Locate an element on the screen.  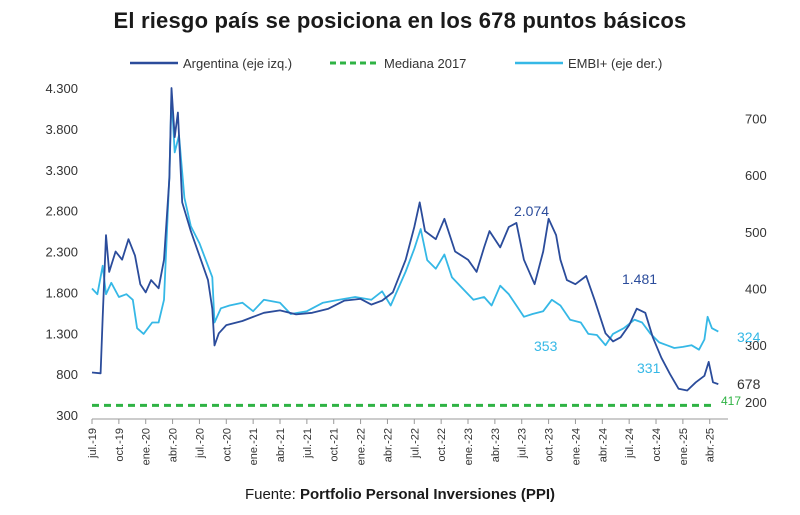
left-tick-label: 300 is located at coordinates (67, 415).